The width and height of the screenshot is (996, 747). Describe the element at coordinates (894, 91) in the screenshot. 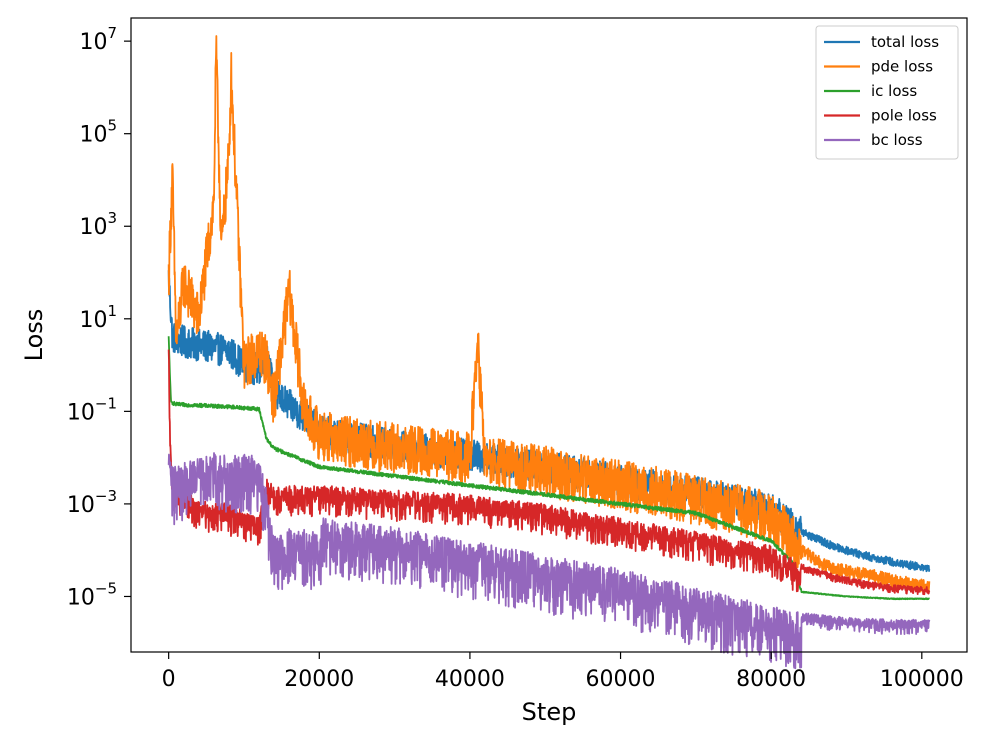

I see `legend-label-ic-loss: ic loss` at that location.